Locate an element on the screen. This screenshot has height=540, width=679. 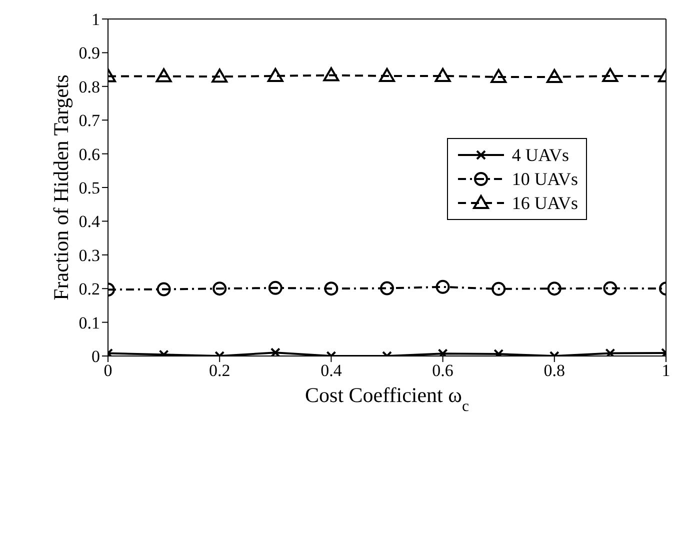
y-axis-title: Fraction of Hidden Targets is located at coordinates (61, 187).